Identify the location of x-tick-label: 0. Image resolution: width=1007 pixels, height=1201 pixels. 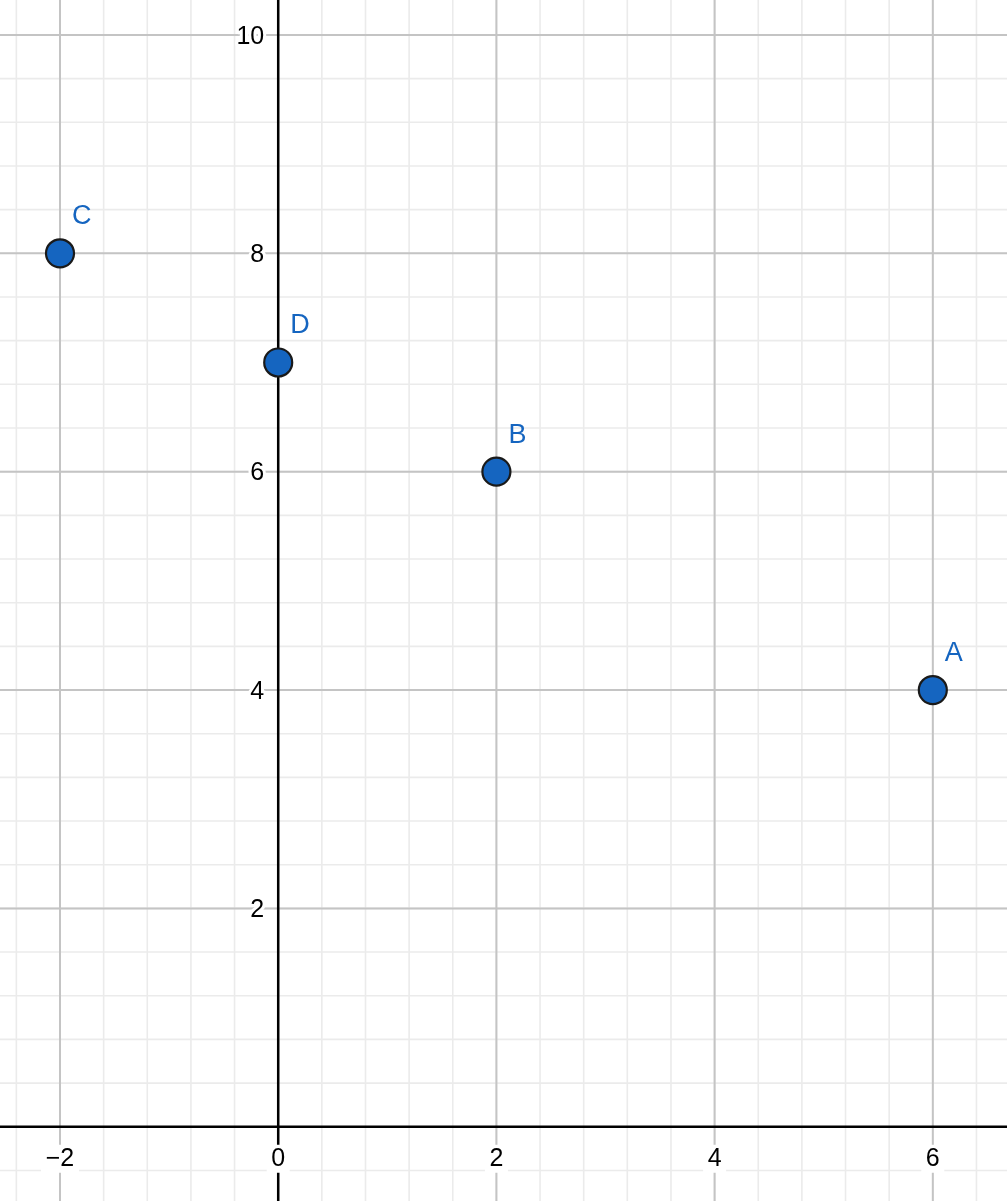
(278, 1156).